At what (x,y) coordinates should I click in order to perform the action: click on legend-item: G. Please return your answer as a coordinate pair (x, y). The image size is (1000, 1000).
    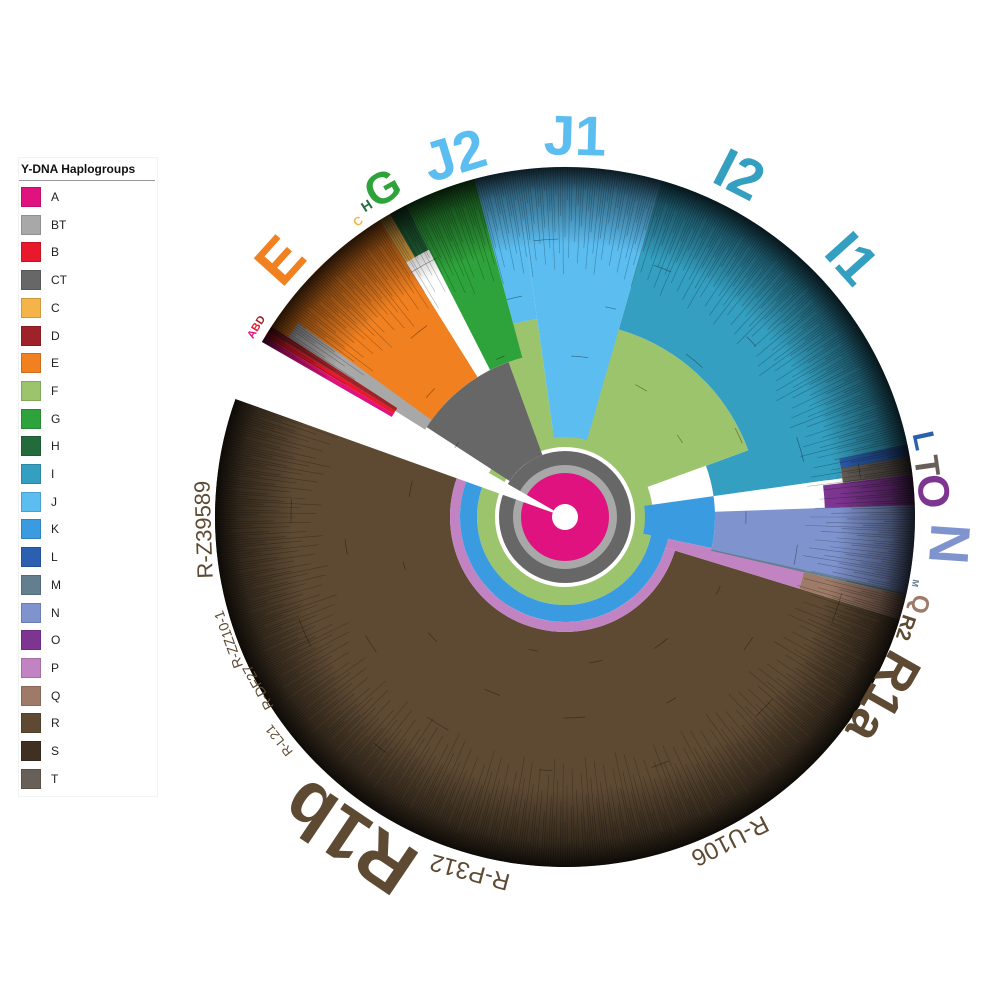
    Looking at the image, I should click on (41, 418).